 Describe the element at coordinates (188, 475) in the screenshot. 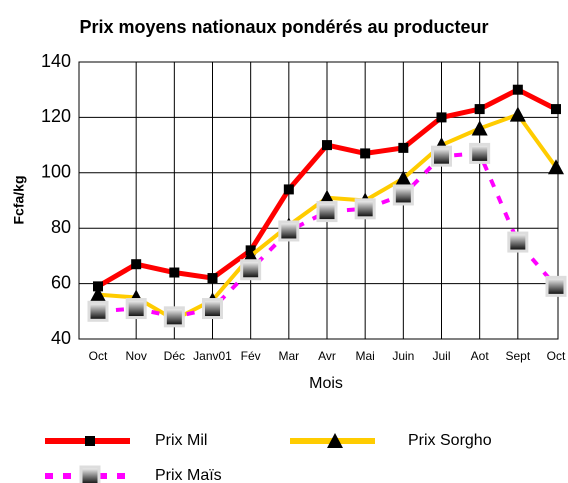

I see `legend-label: Prix Maïs` at that location.